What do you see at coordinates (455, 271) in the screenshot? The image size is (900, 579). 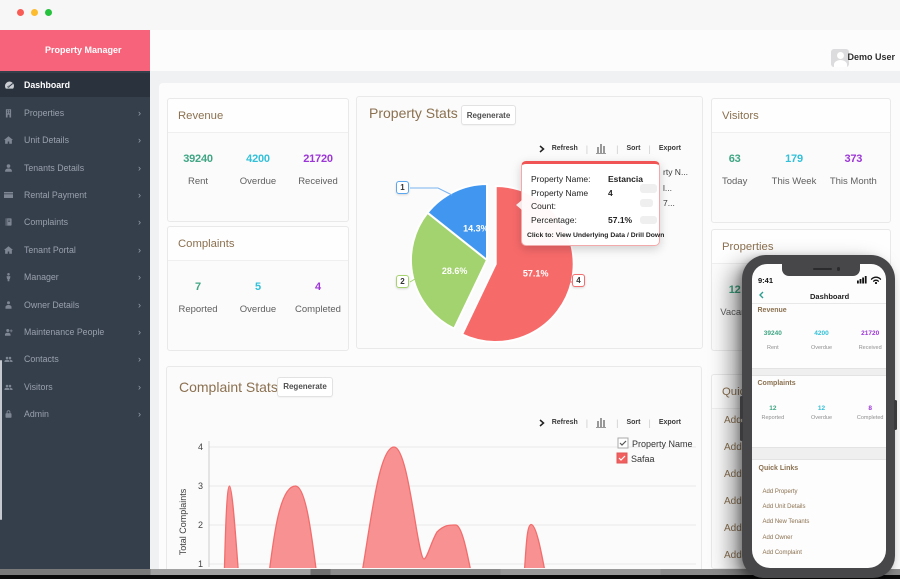 I see `svg-text: 28.6%` at bounding box center [455, 271].